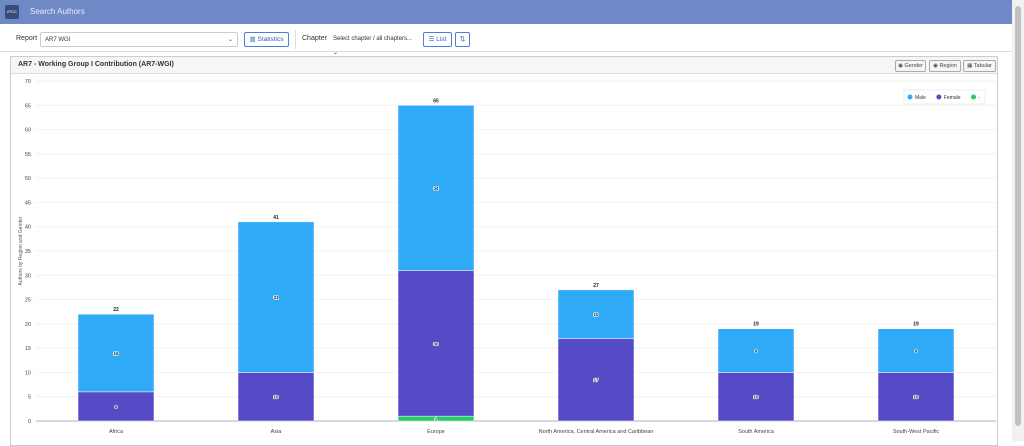 The image size is (1024, 446). Describe the element at coordinates (913, 66) in the screenshot. I see `gender-text: Gender` at that location.